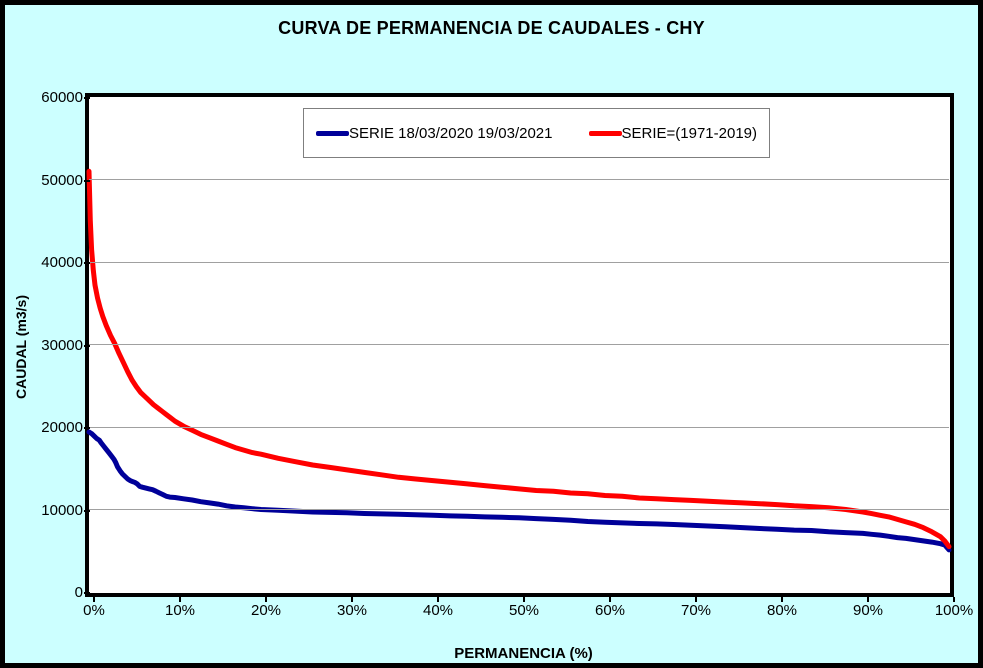 The height and width of the screenshot is (668, 983). Describe the element at coordinates (266, 610) in the screenshot. I see `x-tick-label: 20%` at that location.